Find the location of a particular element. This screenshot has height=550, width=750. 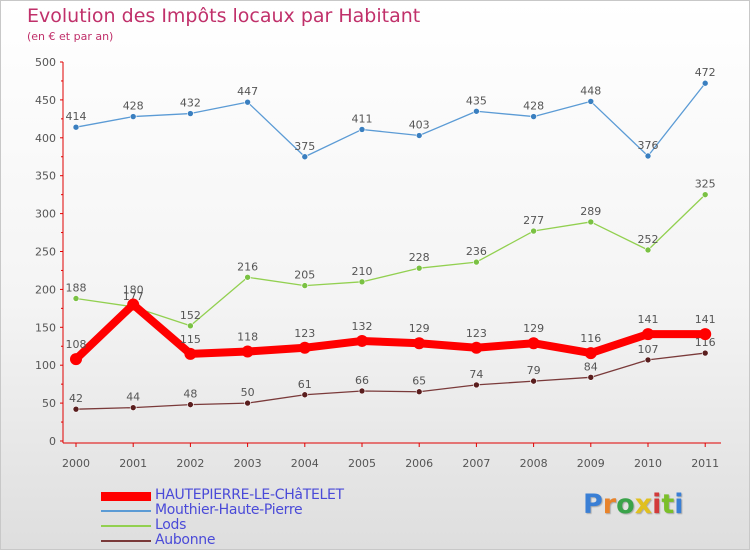

series-aubonne: 42 44 48 50 61 66 65 74 79 84 107 116 is located at coordinates (392, 374).